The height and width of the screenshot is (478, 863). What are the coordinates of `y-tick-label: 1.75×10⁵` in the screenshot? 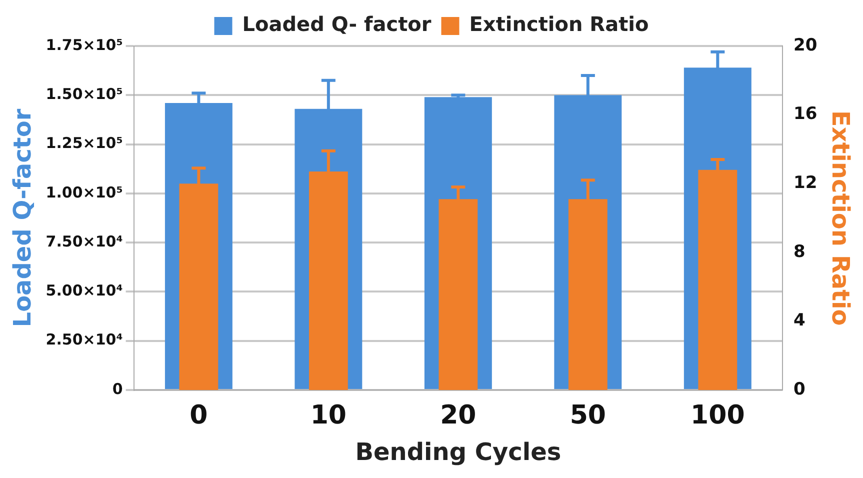 It's located at (84, 45).